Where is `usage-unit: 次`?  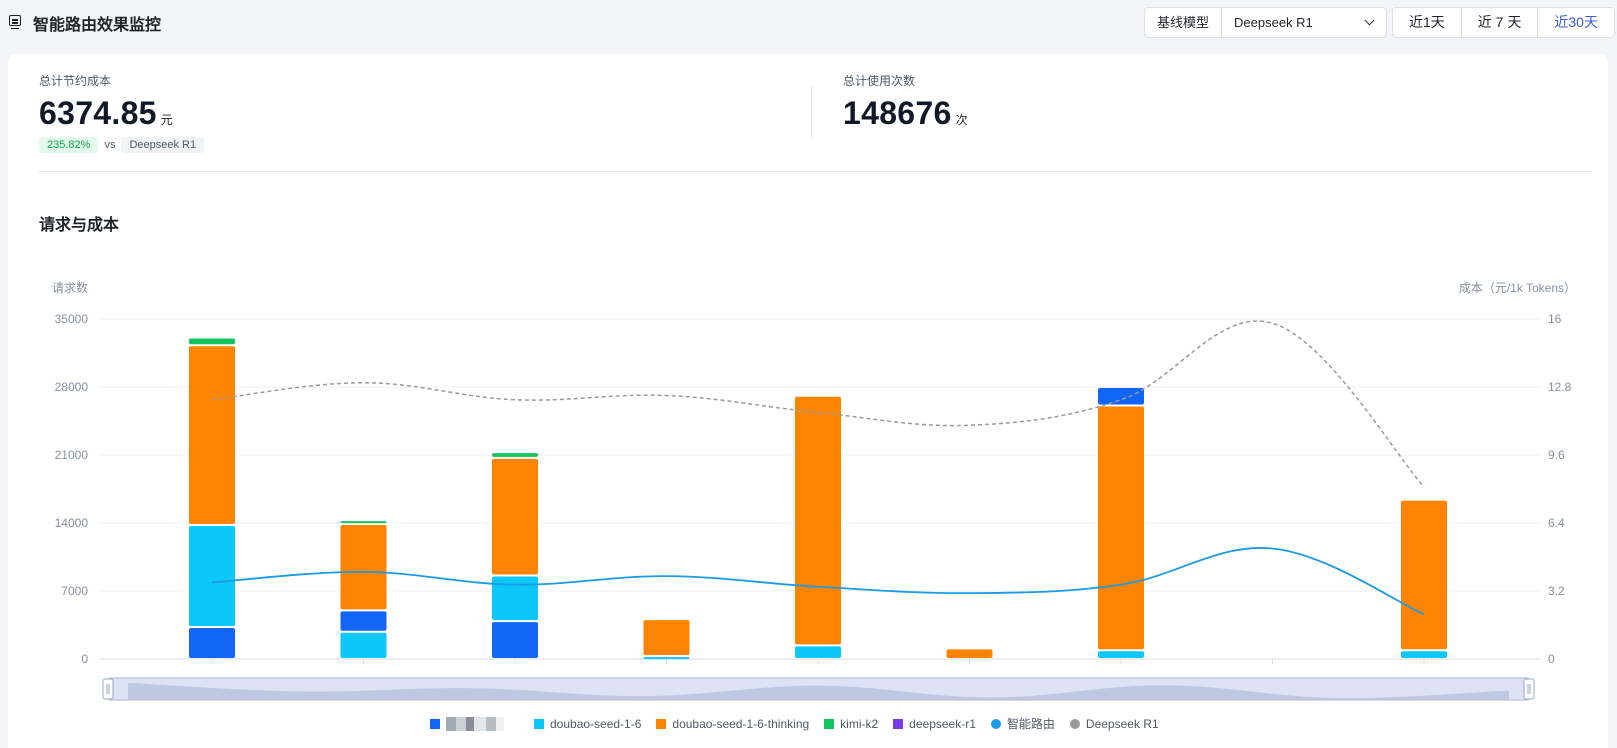
usage-unit: 次 is located at coordinates (961, 120).